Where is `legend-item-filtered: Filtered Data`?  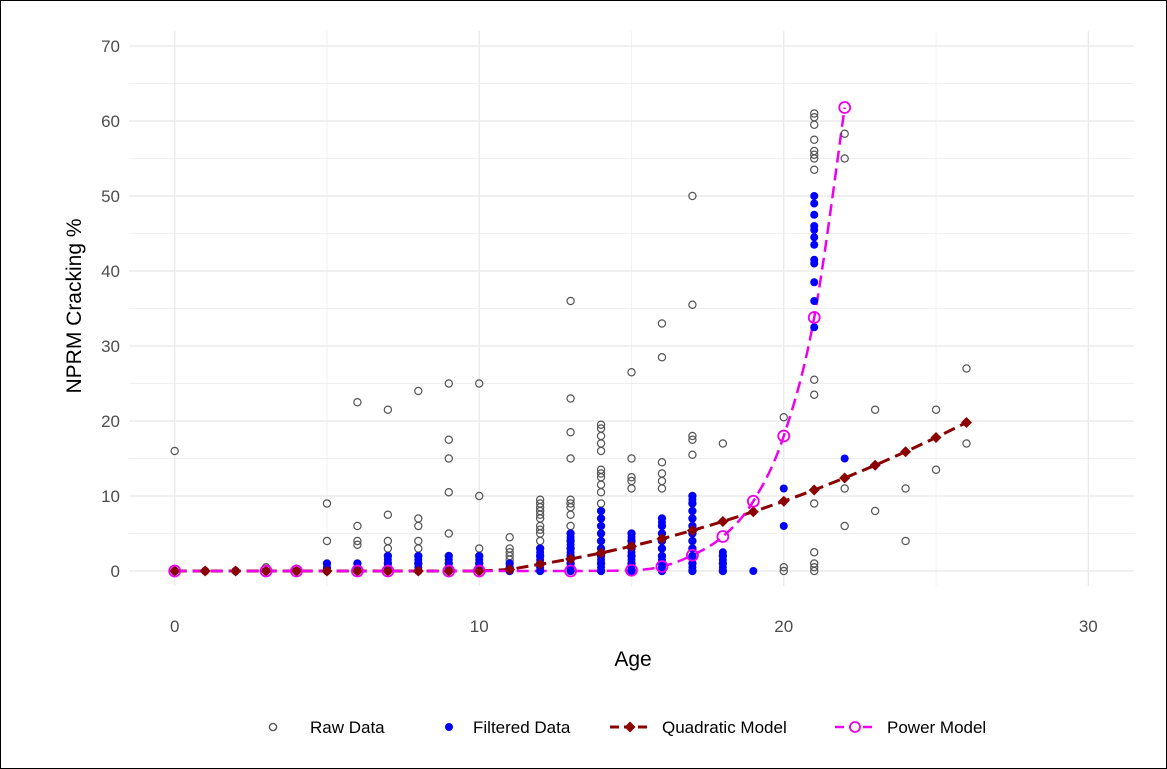
legend-item-filtered: Filtered Data is located at coordinates (508, 727).